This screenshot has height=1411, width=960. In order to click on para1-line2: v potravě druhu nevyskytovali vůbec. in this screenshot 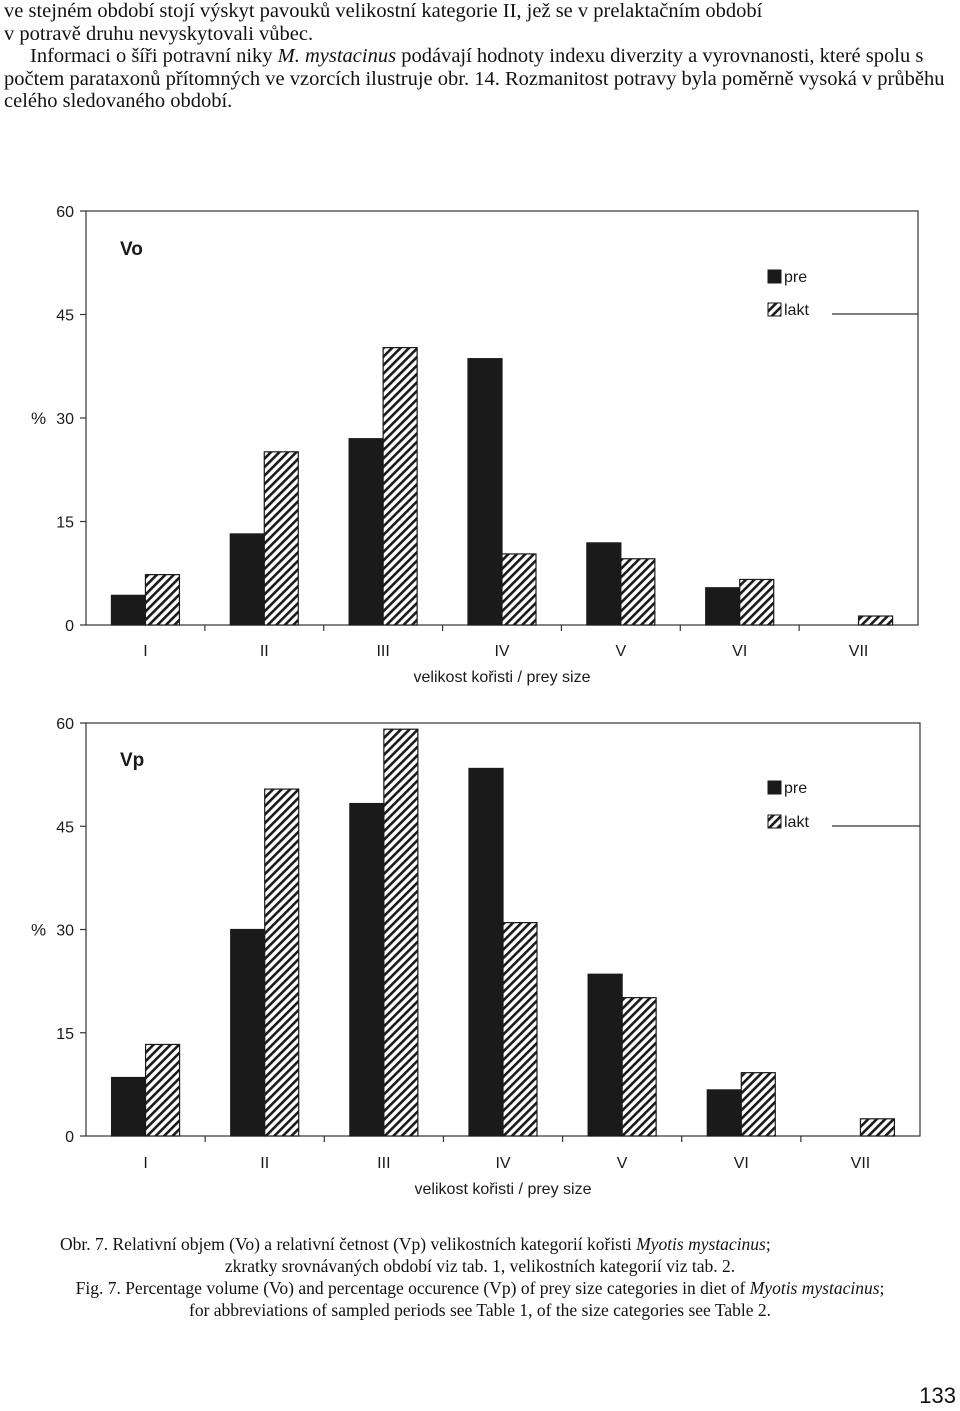, I will do `click(159, 33)`.